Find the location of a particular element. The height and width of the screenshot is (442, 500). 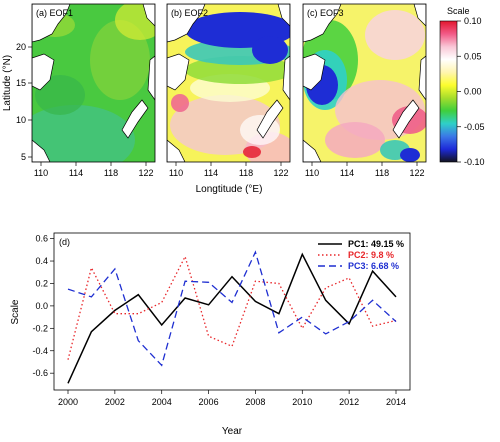

chart-x-tick-label: 2000 is located at coordinates (68, 402).